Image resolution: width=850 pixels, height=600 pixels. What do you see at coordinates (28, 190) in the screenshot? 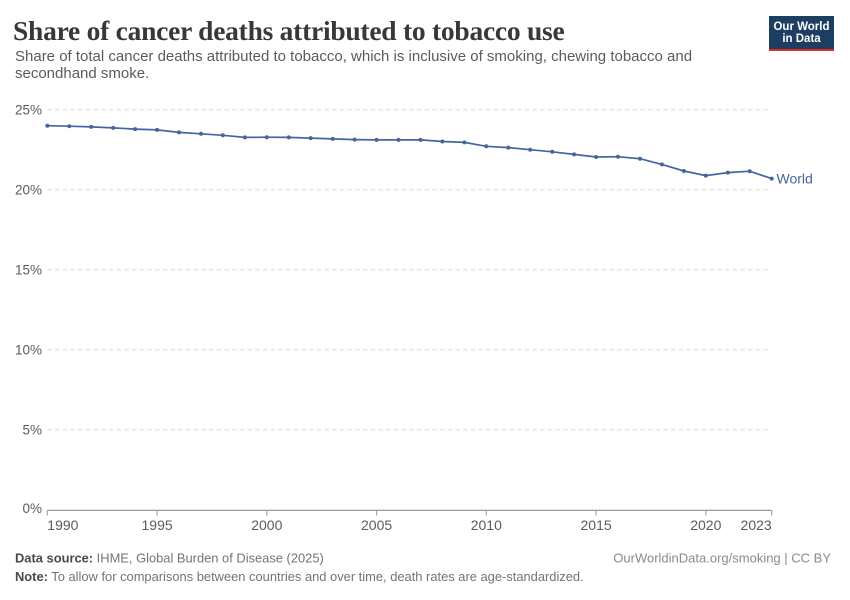
I see `svg-text: 20%` at bounding box center [28, 190].